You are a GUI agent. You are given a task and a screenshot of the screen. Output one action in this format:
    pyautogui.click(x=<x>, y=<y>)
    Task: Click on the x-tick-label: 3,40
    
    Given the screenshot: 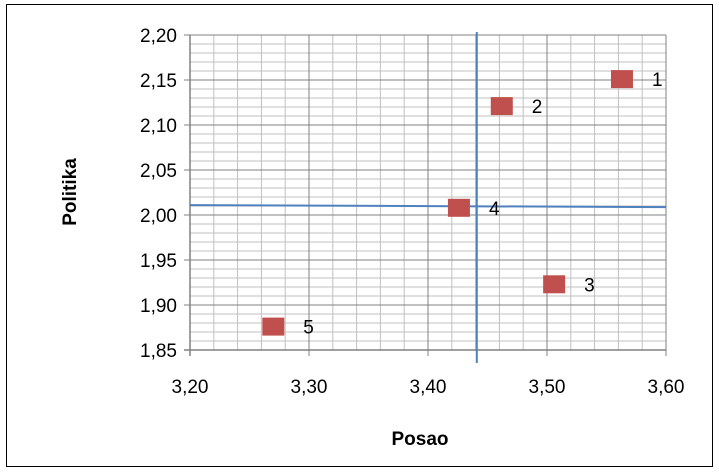 What is the action you would take?
    pyautogui.click(x=428, y=387)
    